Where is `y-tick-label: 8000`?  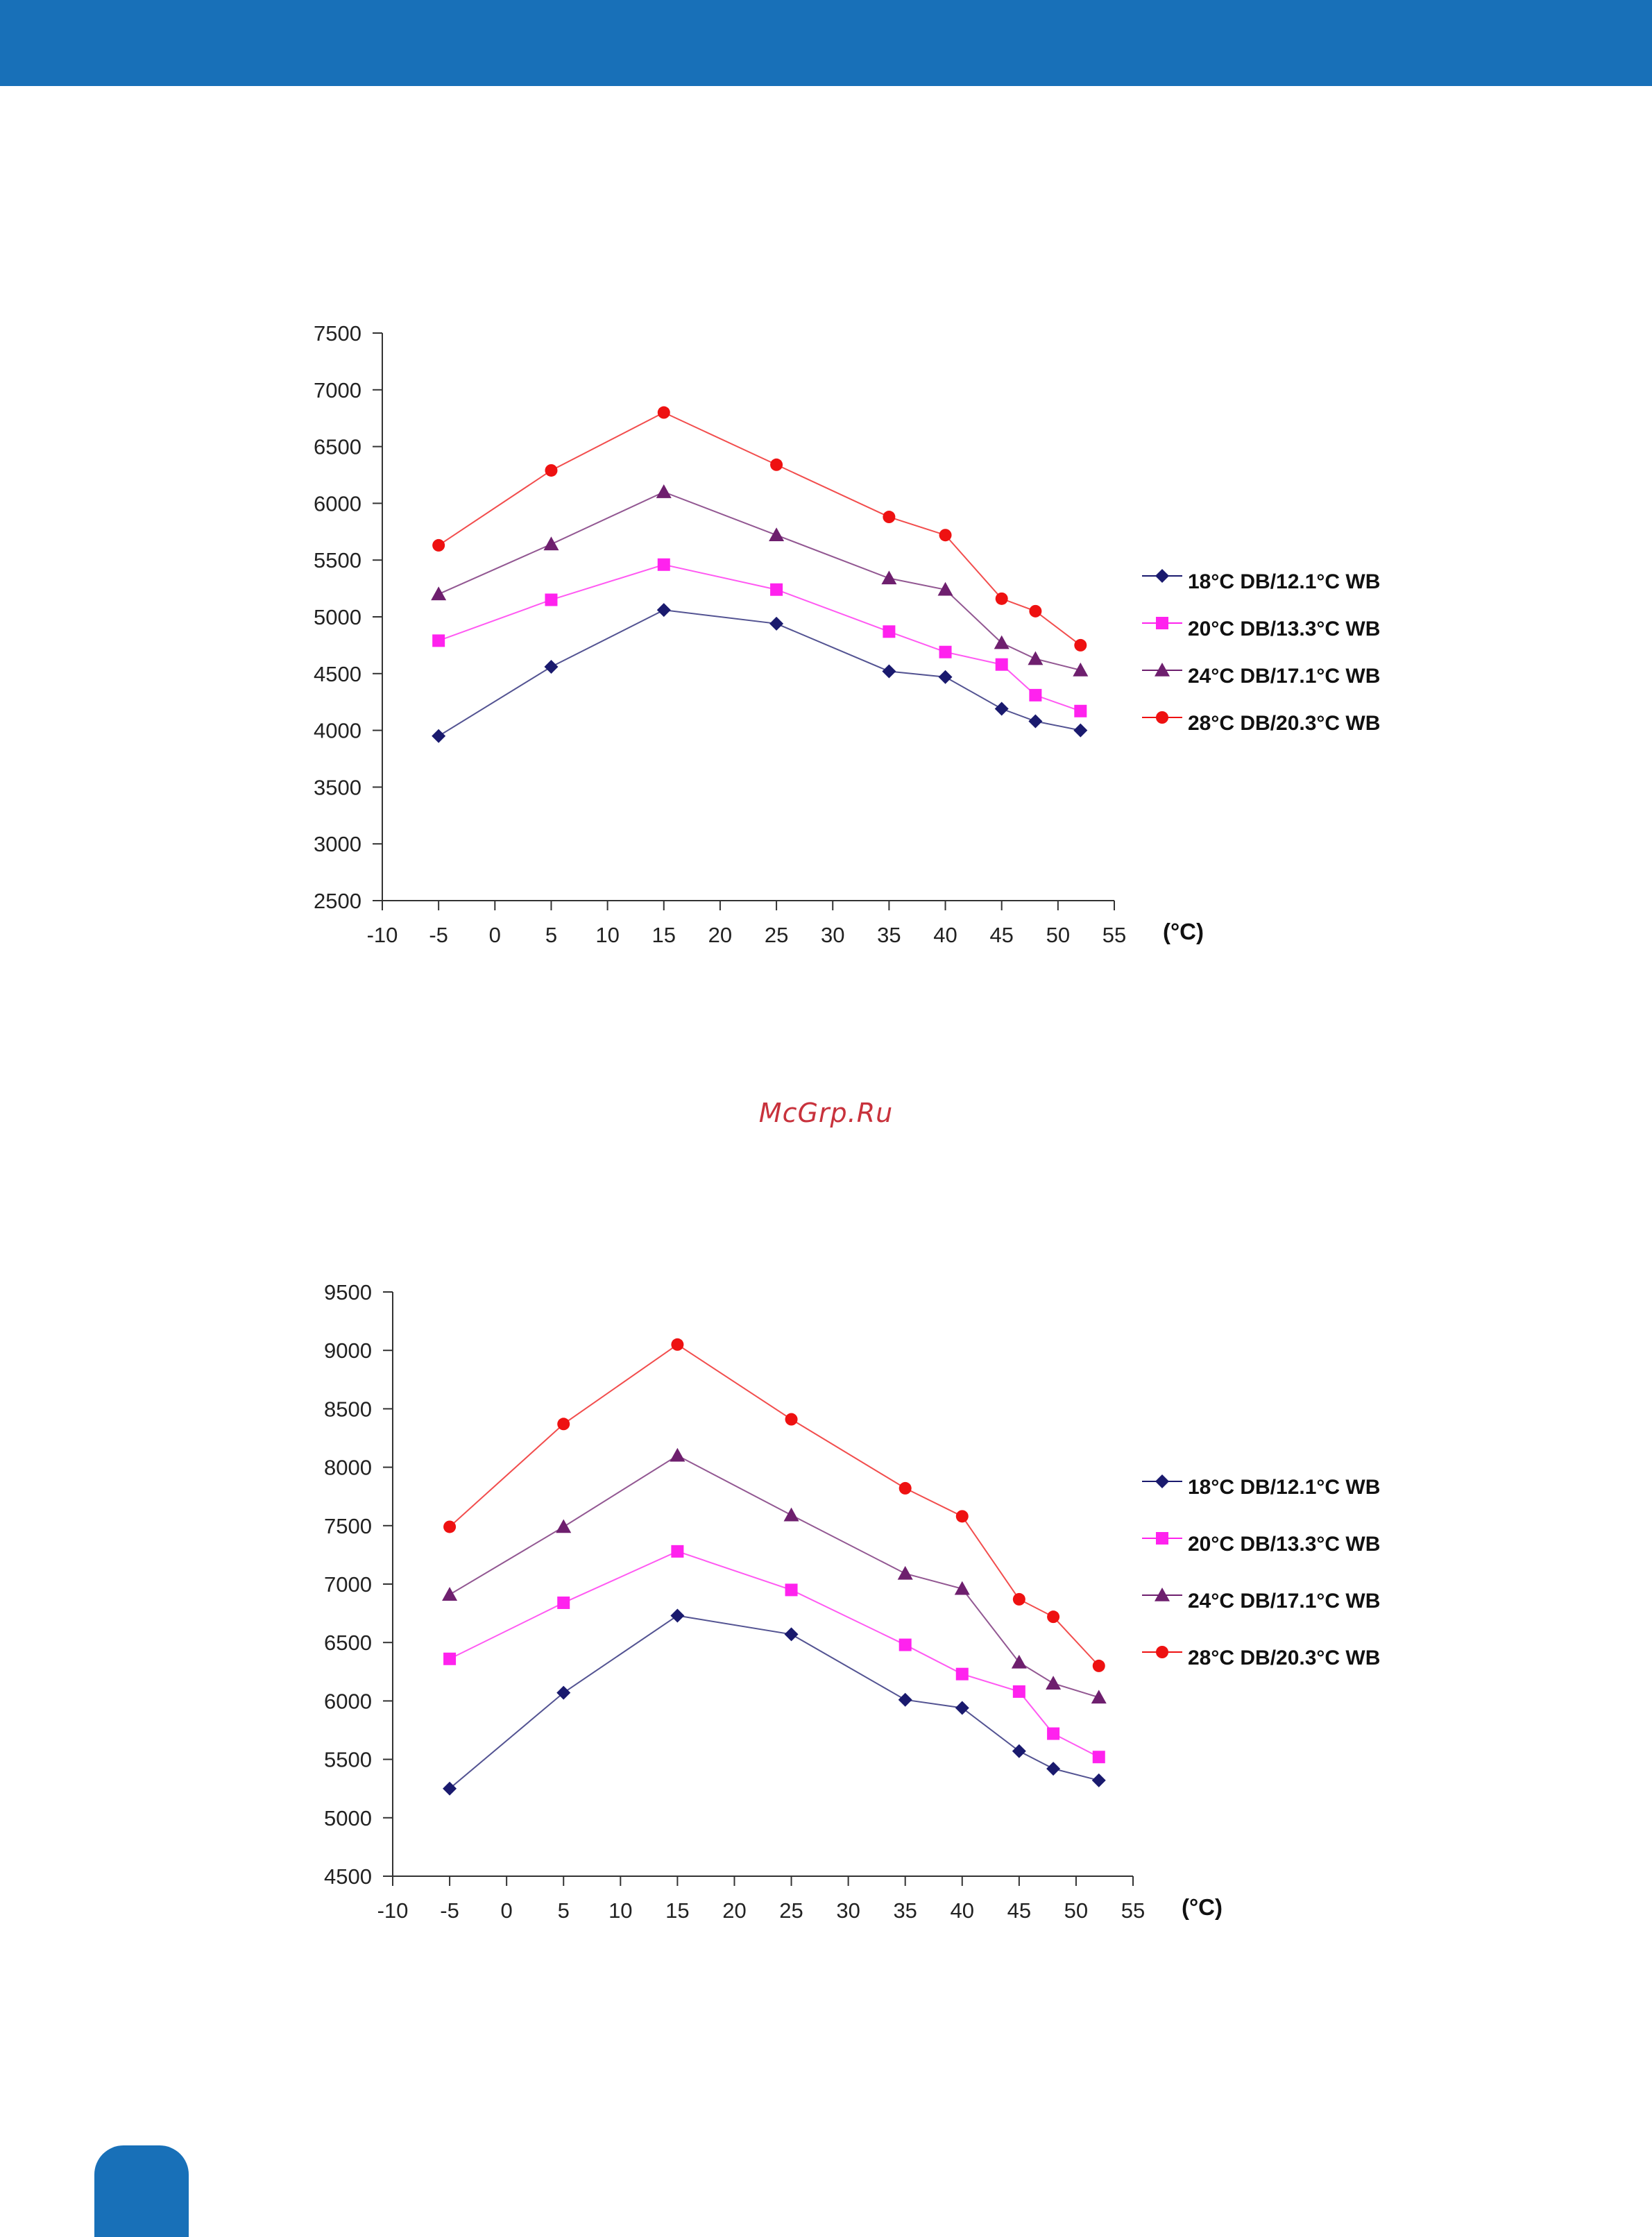
y-tick-label: 8000 is located at coordinates (348, 1468).